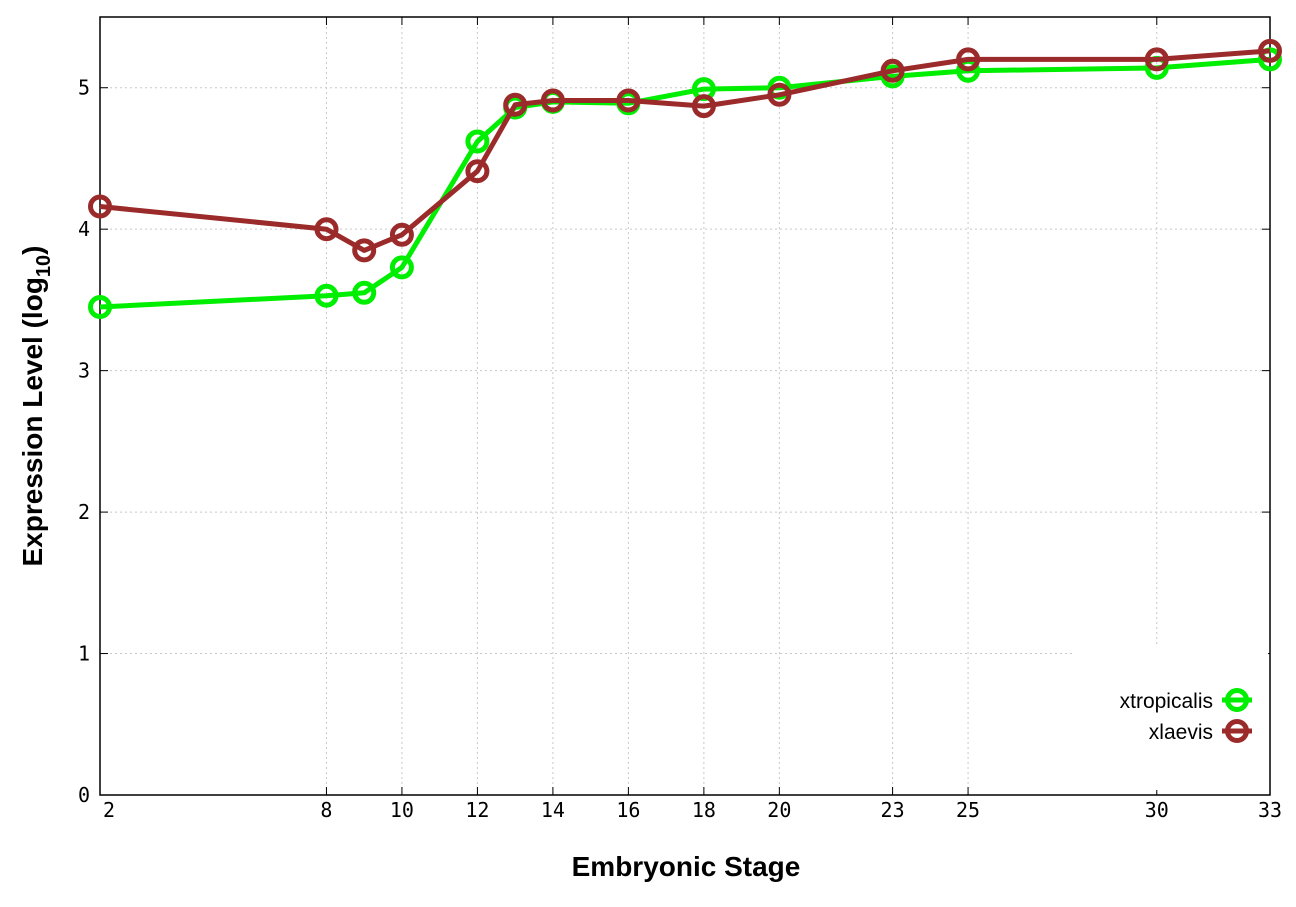 Image resolution: width=1296 pixels, height=907 pixels. I want to click on y-tick-labels: 0 1 2 3 4 5, so click(84, 441).